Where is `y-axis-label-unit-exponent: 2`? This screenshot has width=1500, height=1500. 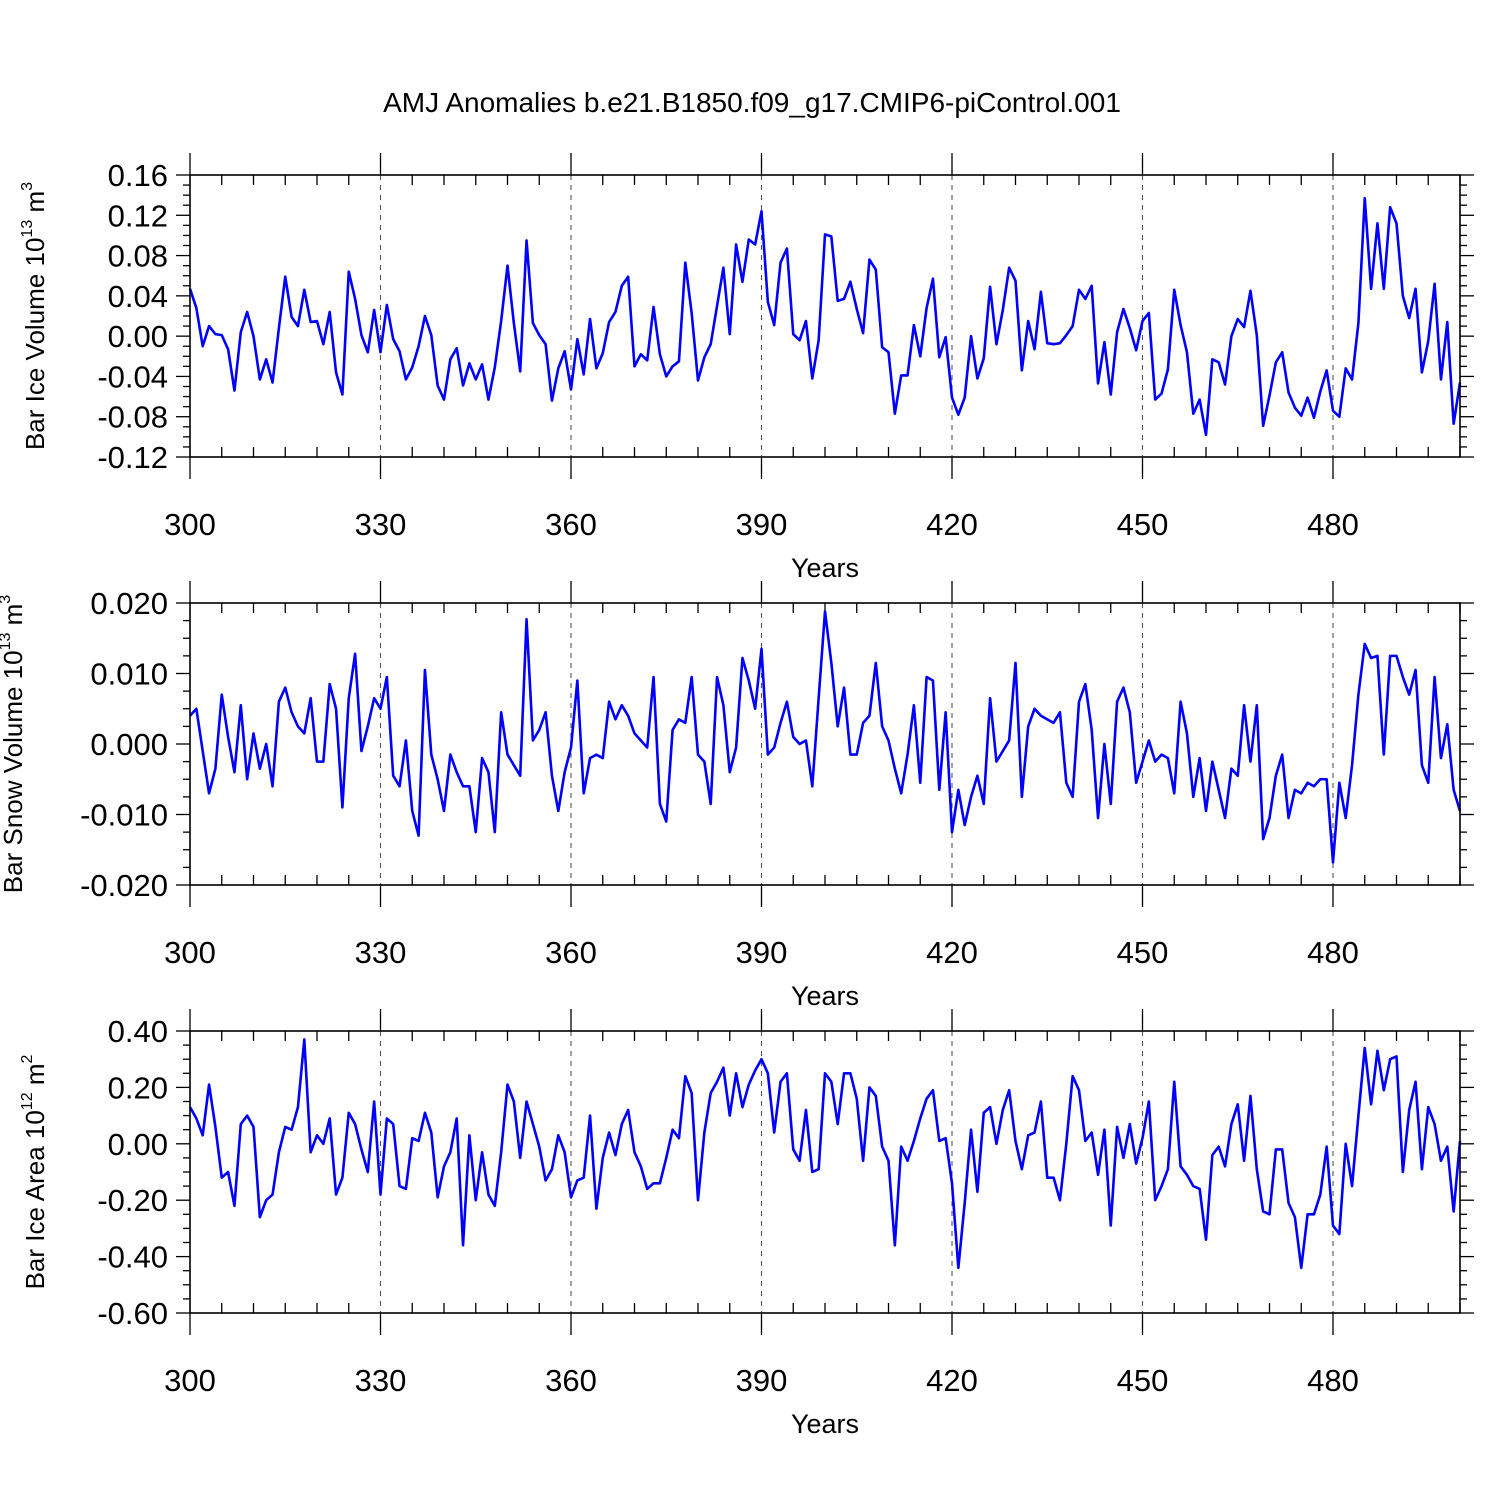 y-axis-label-unit-exponent: 2 is located at coordinates (27, 1058).